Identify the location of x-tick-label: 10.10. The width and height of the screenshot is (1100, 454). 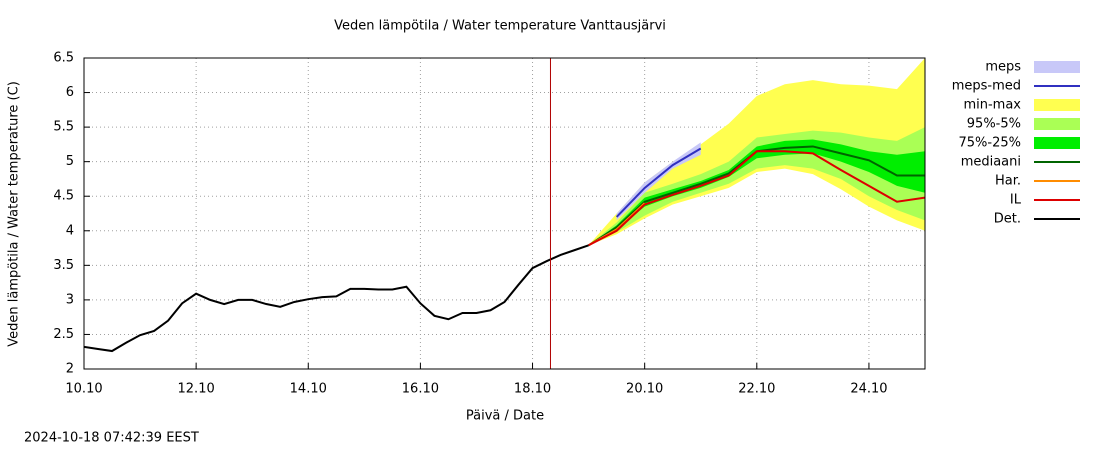
(83, 389).